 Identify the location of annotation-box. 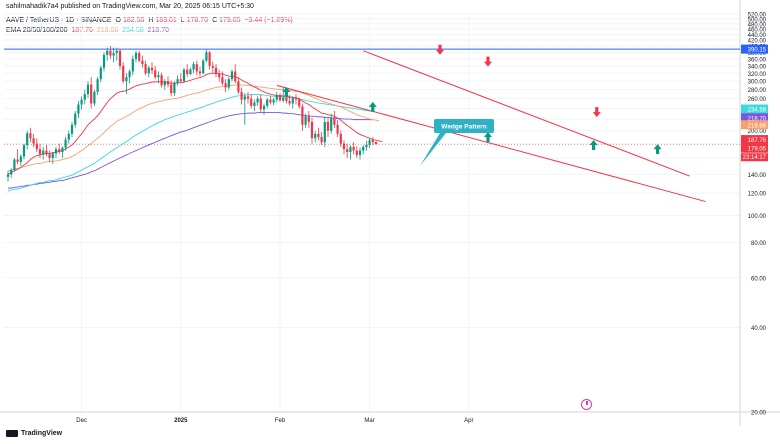
(464, 126).